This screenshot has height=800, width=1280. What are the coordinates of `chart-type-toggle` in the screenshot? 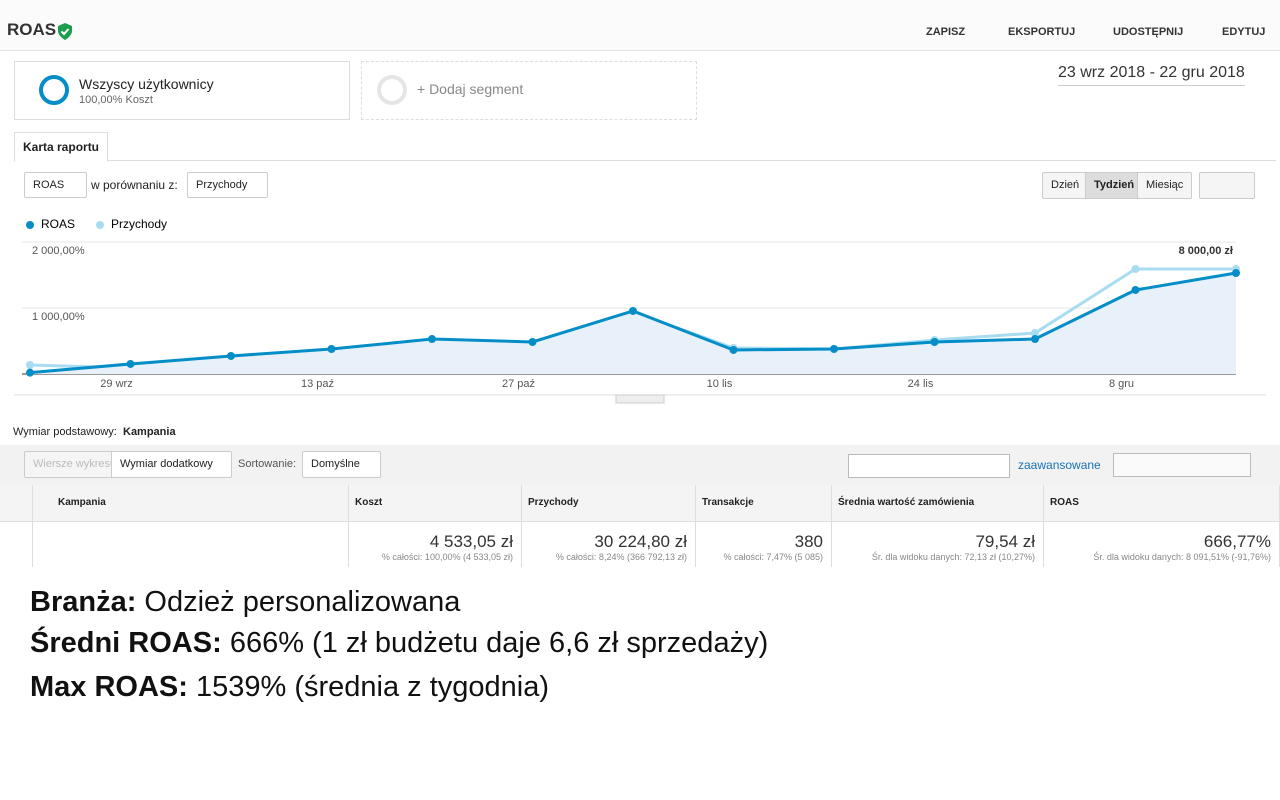 It's located at (1227, 185).